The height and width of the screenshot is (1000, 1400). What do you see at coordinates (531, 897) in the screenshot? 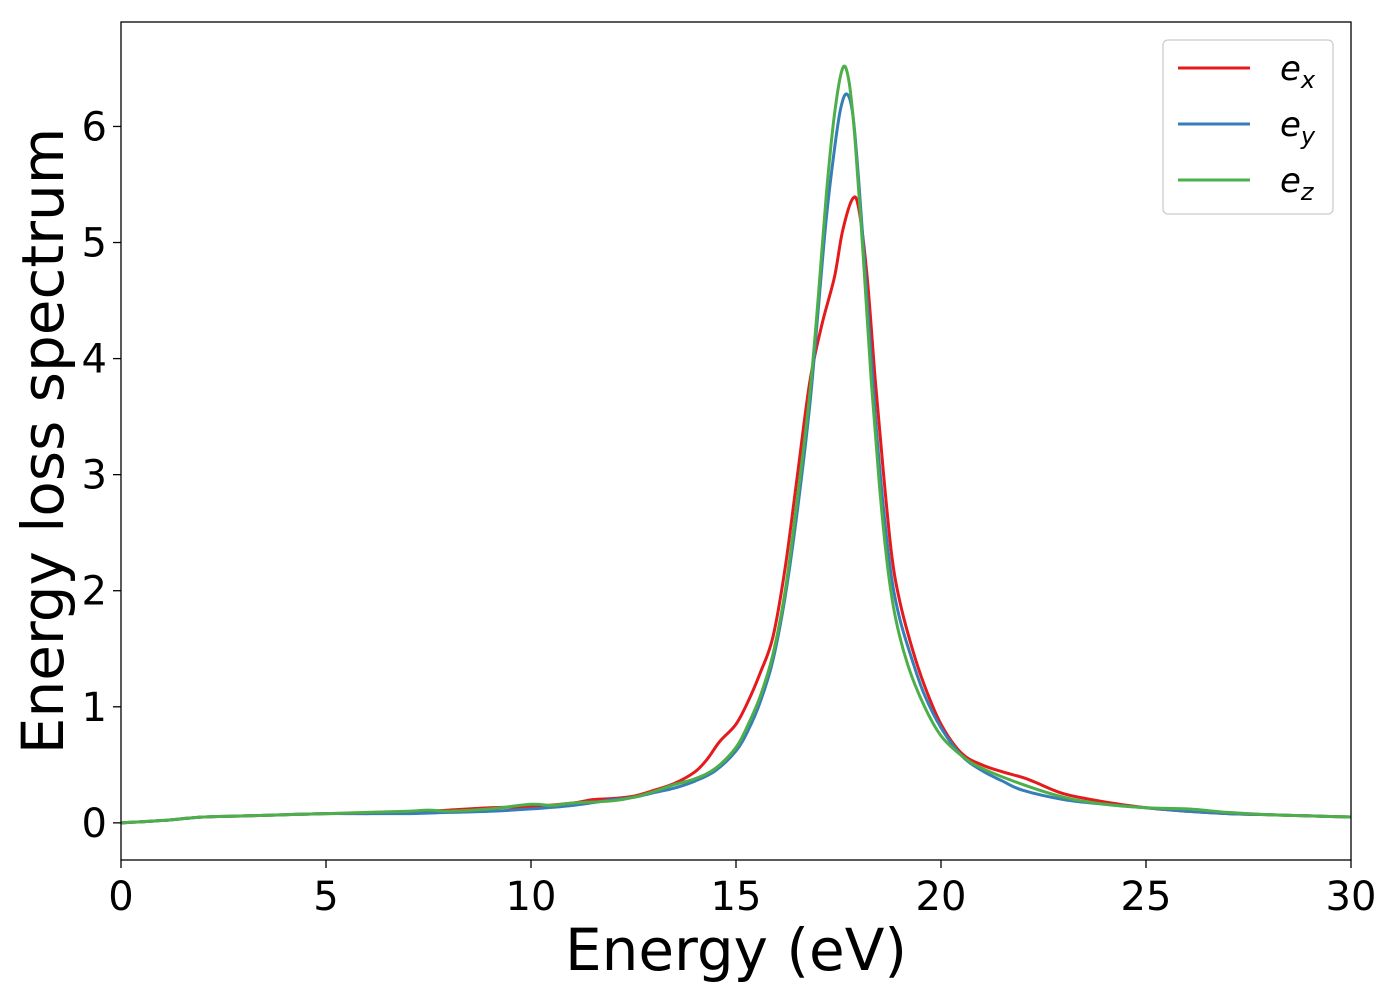
I see `x-tick-label: 10` at bounding box center [531, 897].